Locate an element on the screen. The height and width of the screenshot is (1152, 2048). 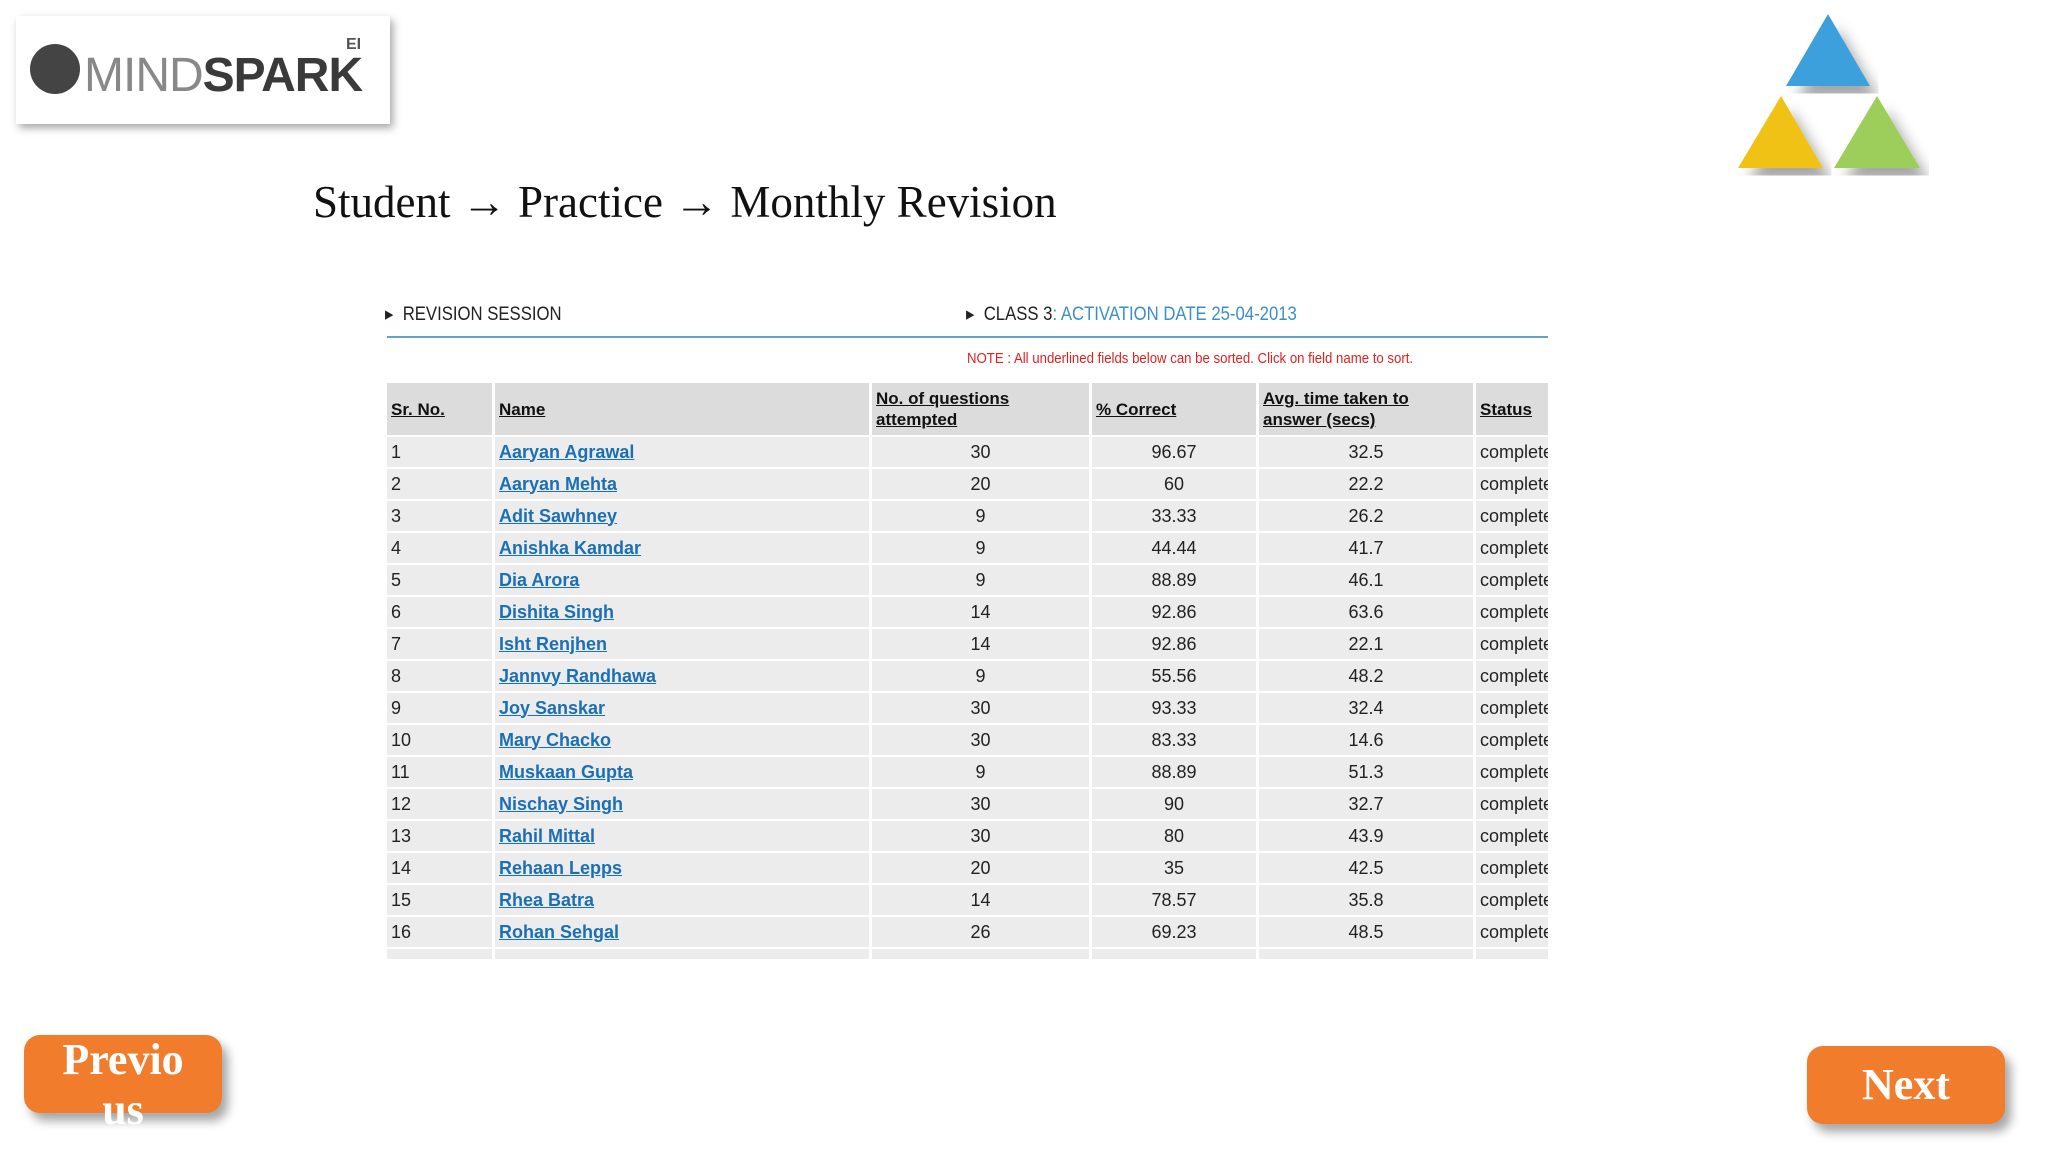
student-link: Aaryan Mehta is located at coordinates (558, 483).